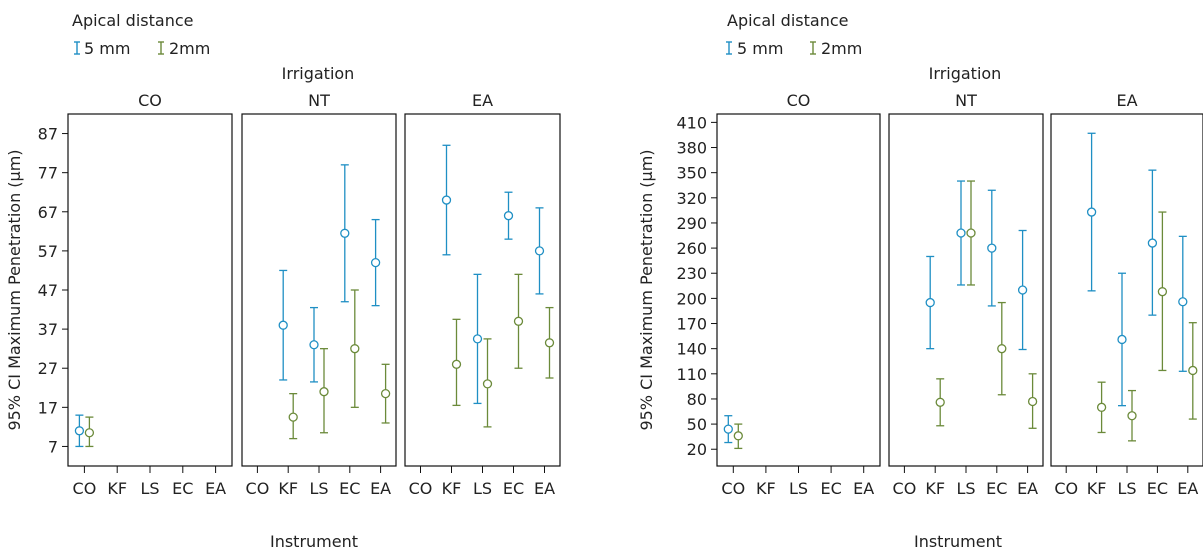 Image resolution: width=1203 pixels, height=551 pixels. Describe the element at coordinates (697, 399) in the screenshot. I see `y-tick-label: 80` at that location.